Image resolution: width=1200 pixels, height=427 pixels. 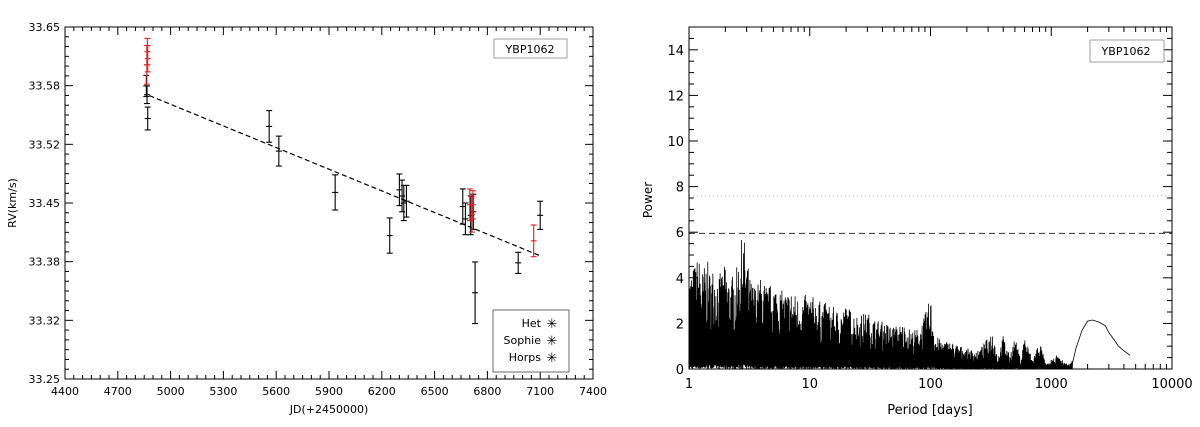 What do you see at coordinates (593, 391) in the screenshot?
I see `rv-x-tick-label: 7400` at bounding box center [593, 391].